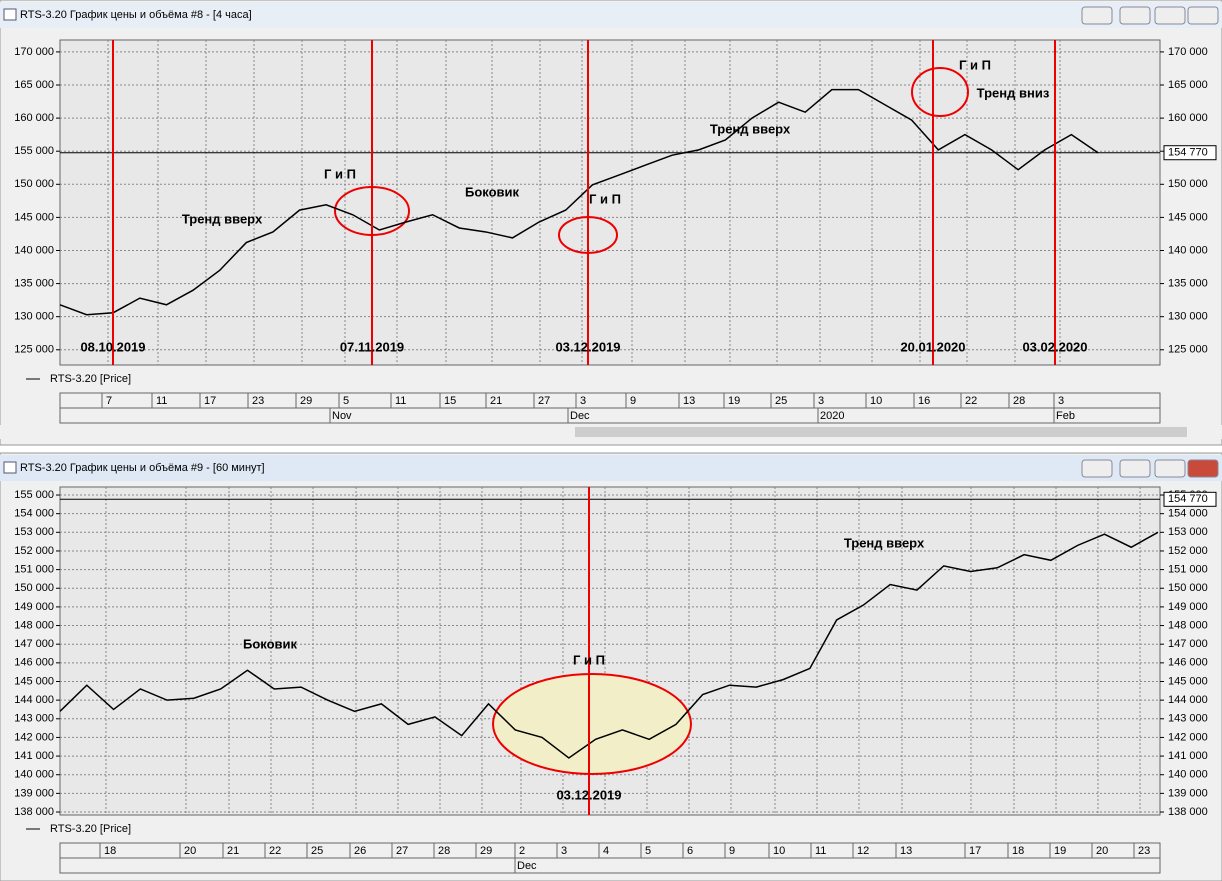 This screenshot has width=1222, height=881. Describe the element at coordinates (863, 851) in the screenshot. I see `day-label: 12` at that location.